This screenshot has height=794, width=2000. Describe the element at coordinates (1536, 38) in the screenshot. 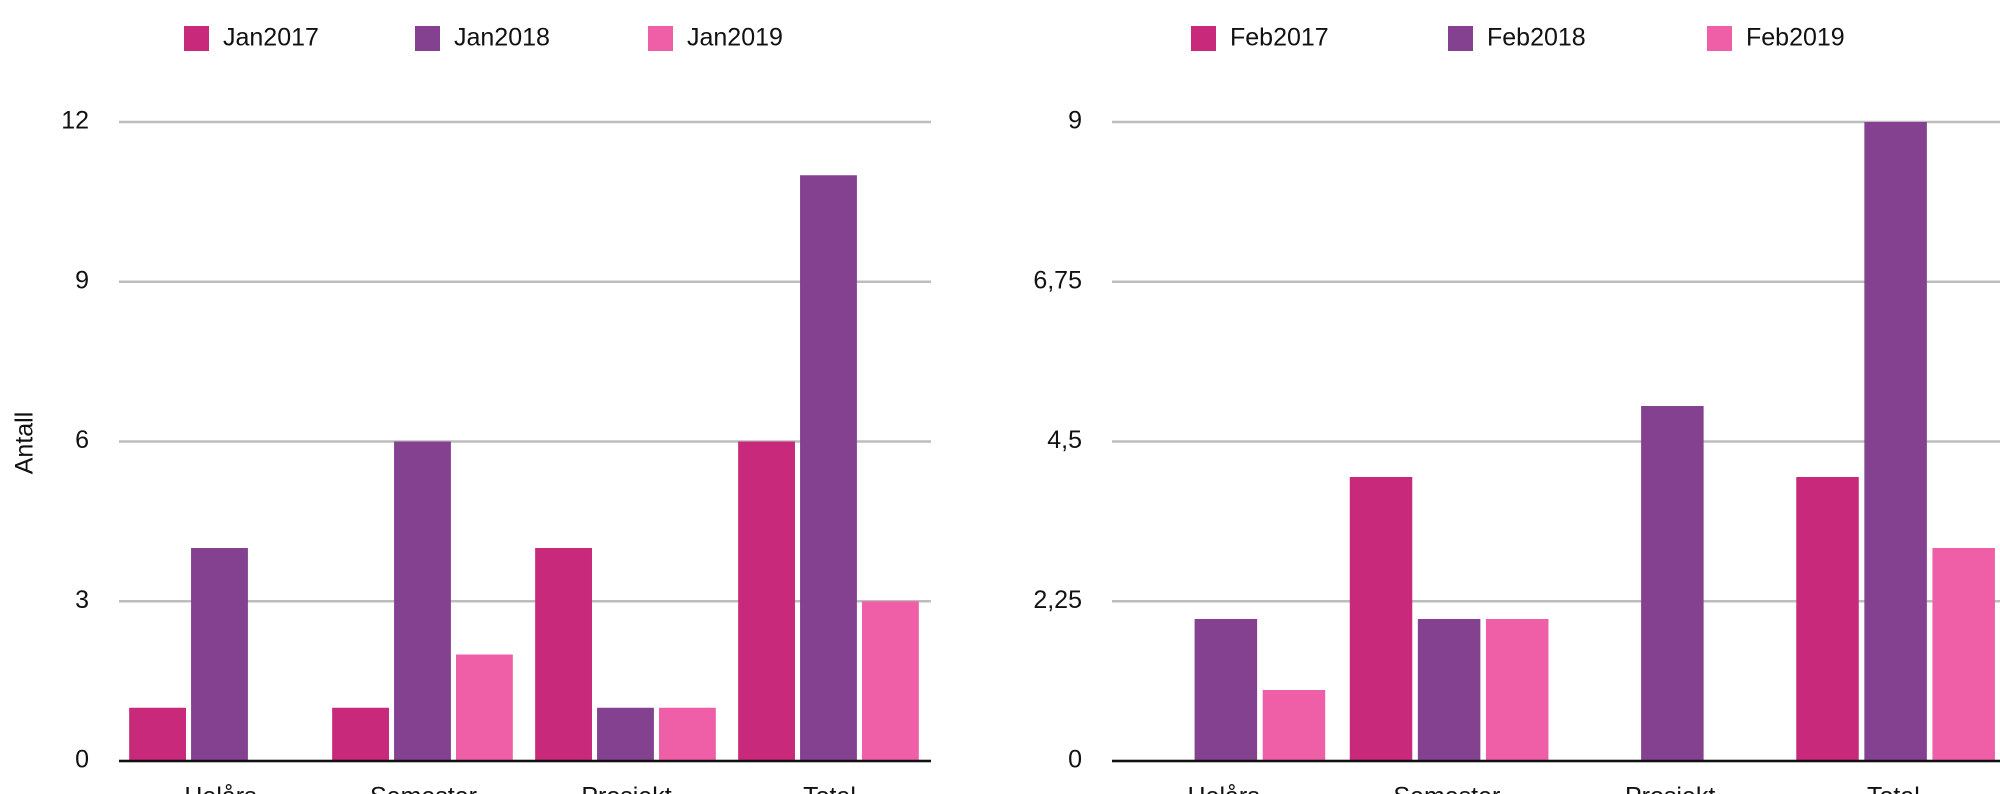

I see `legend-label: Feb2018` at that location.